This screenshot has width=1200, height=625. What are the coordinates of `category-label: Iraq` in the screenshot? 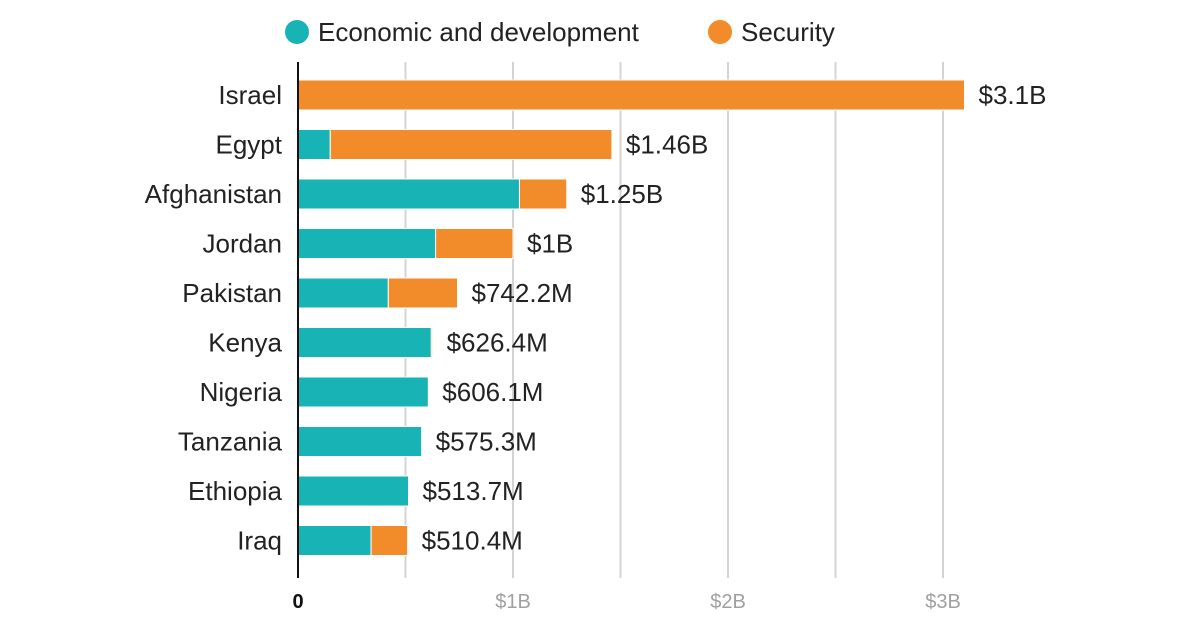 It's located at (259, 541).